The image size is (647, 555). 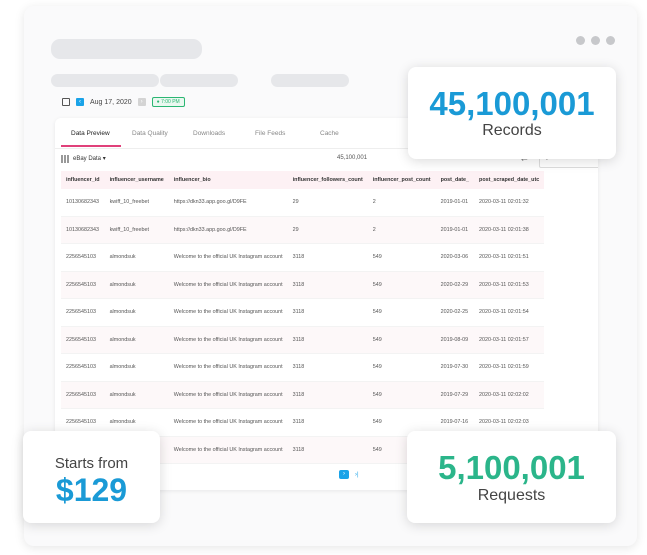 I want to click on table-cell: 2020-03-11 02:01:59, so click(x=509, y=367).